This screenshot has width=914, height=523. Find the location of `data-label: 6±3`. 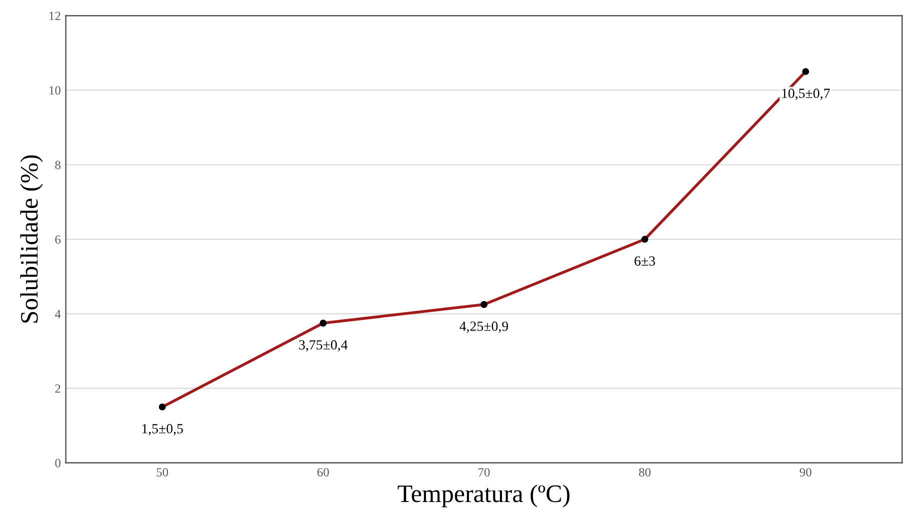

data-label: 6±3 is located at coordinates (645, 261).